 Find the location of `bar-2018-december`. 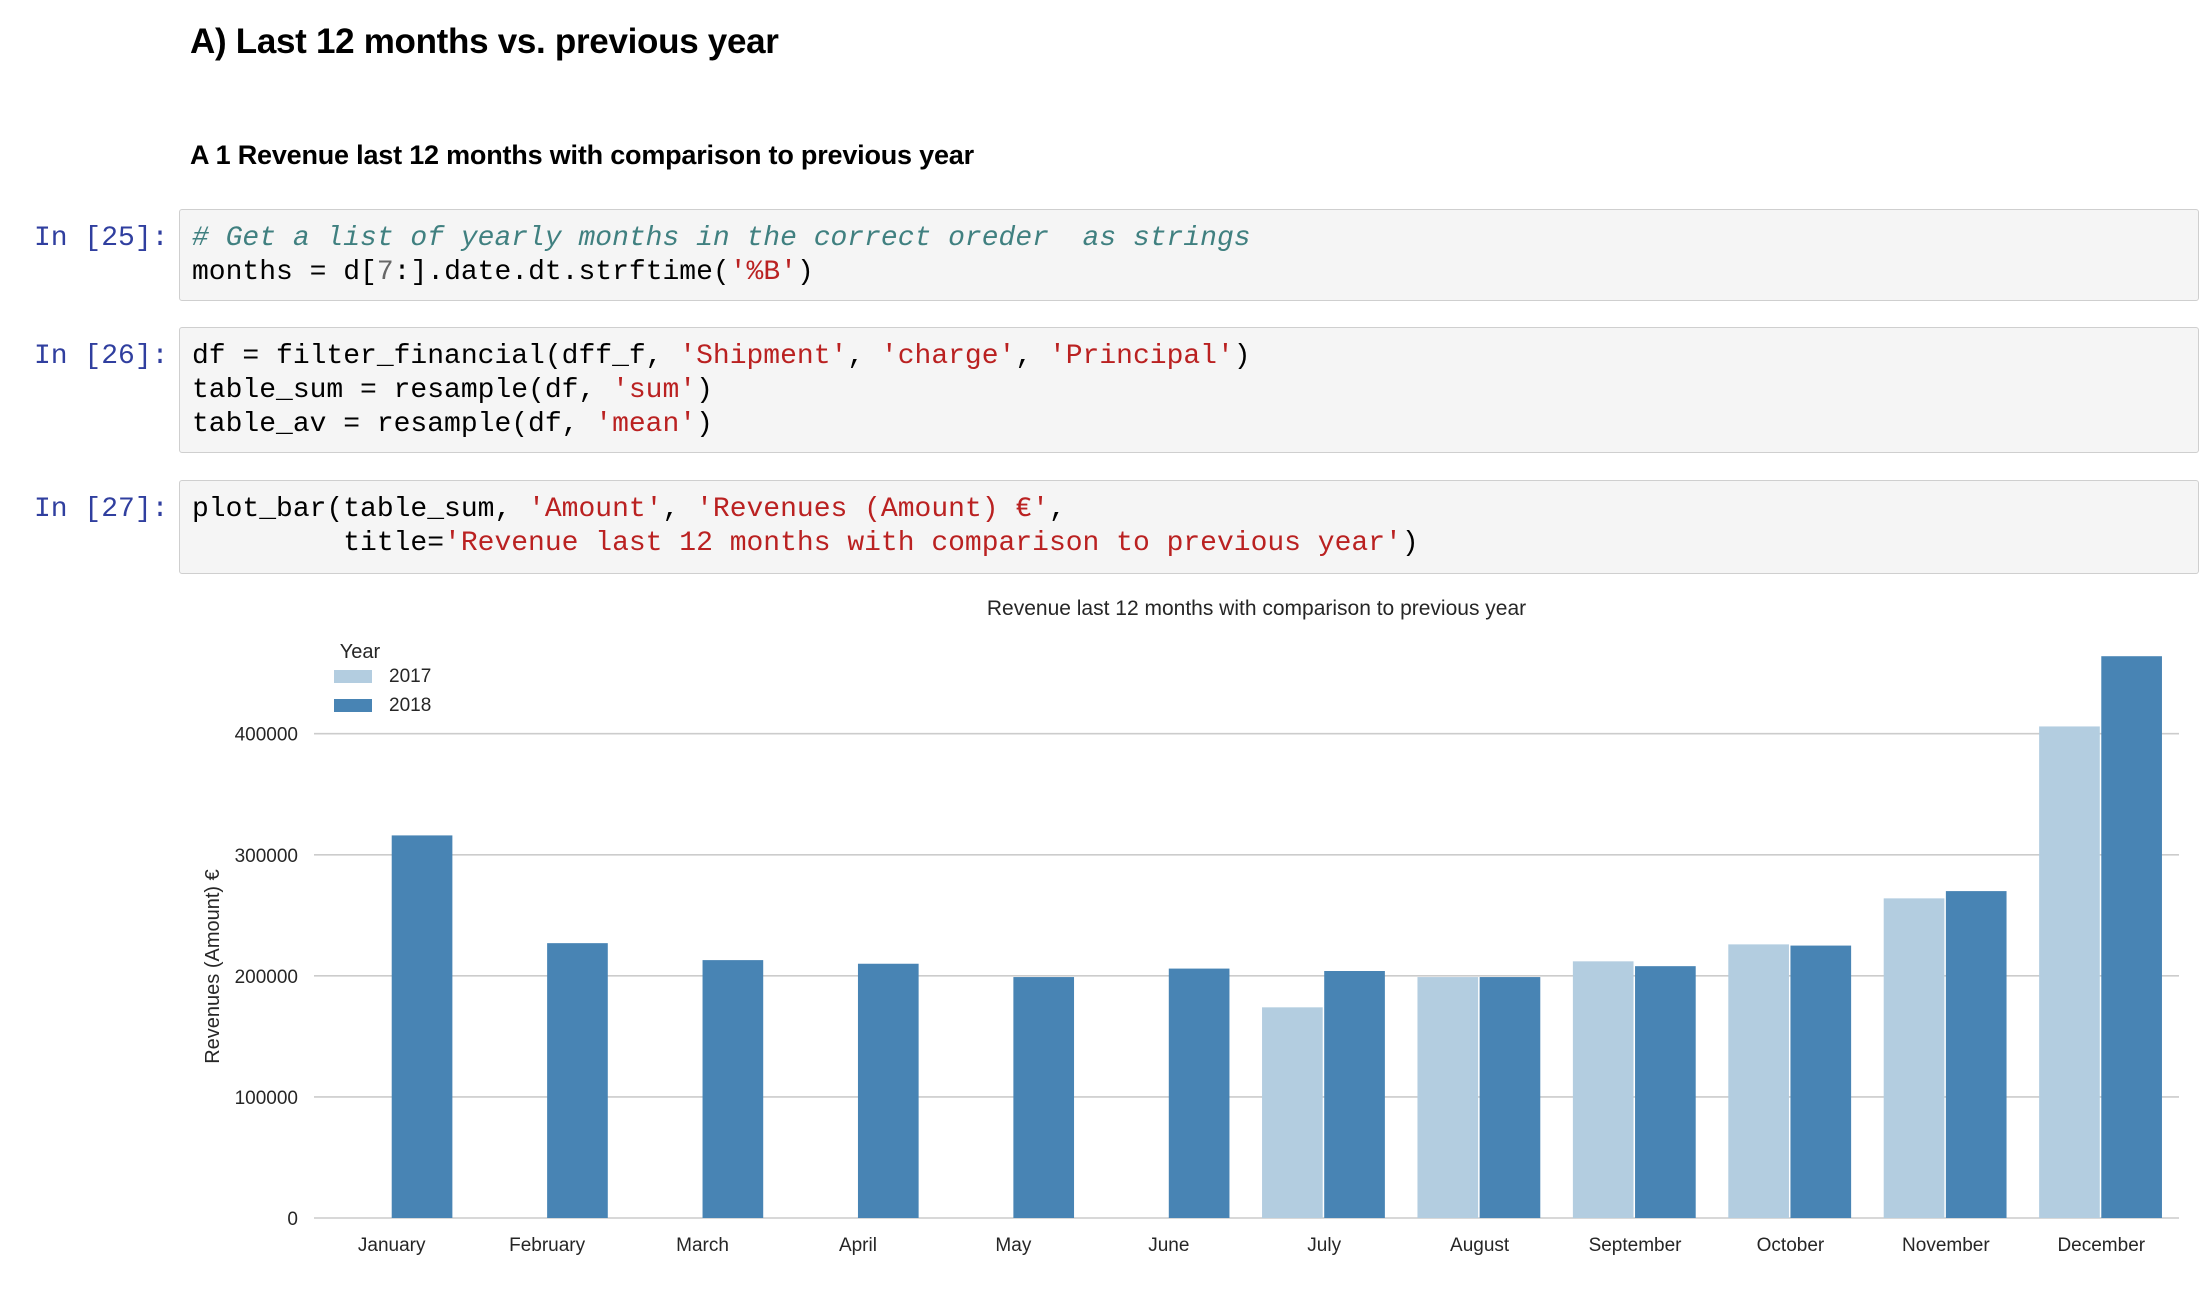

bar-2018-december is located at coordinates (2131, 937).